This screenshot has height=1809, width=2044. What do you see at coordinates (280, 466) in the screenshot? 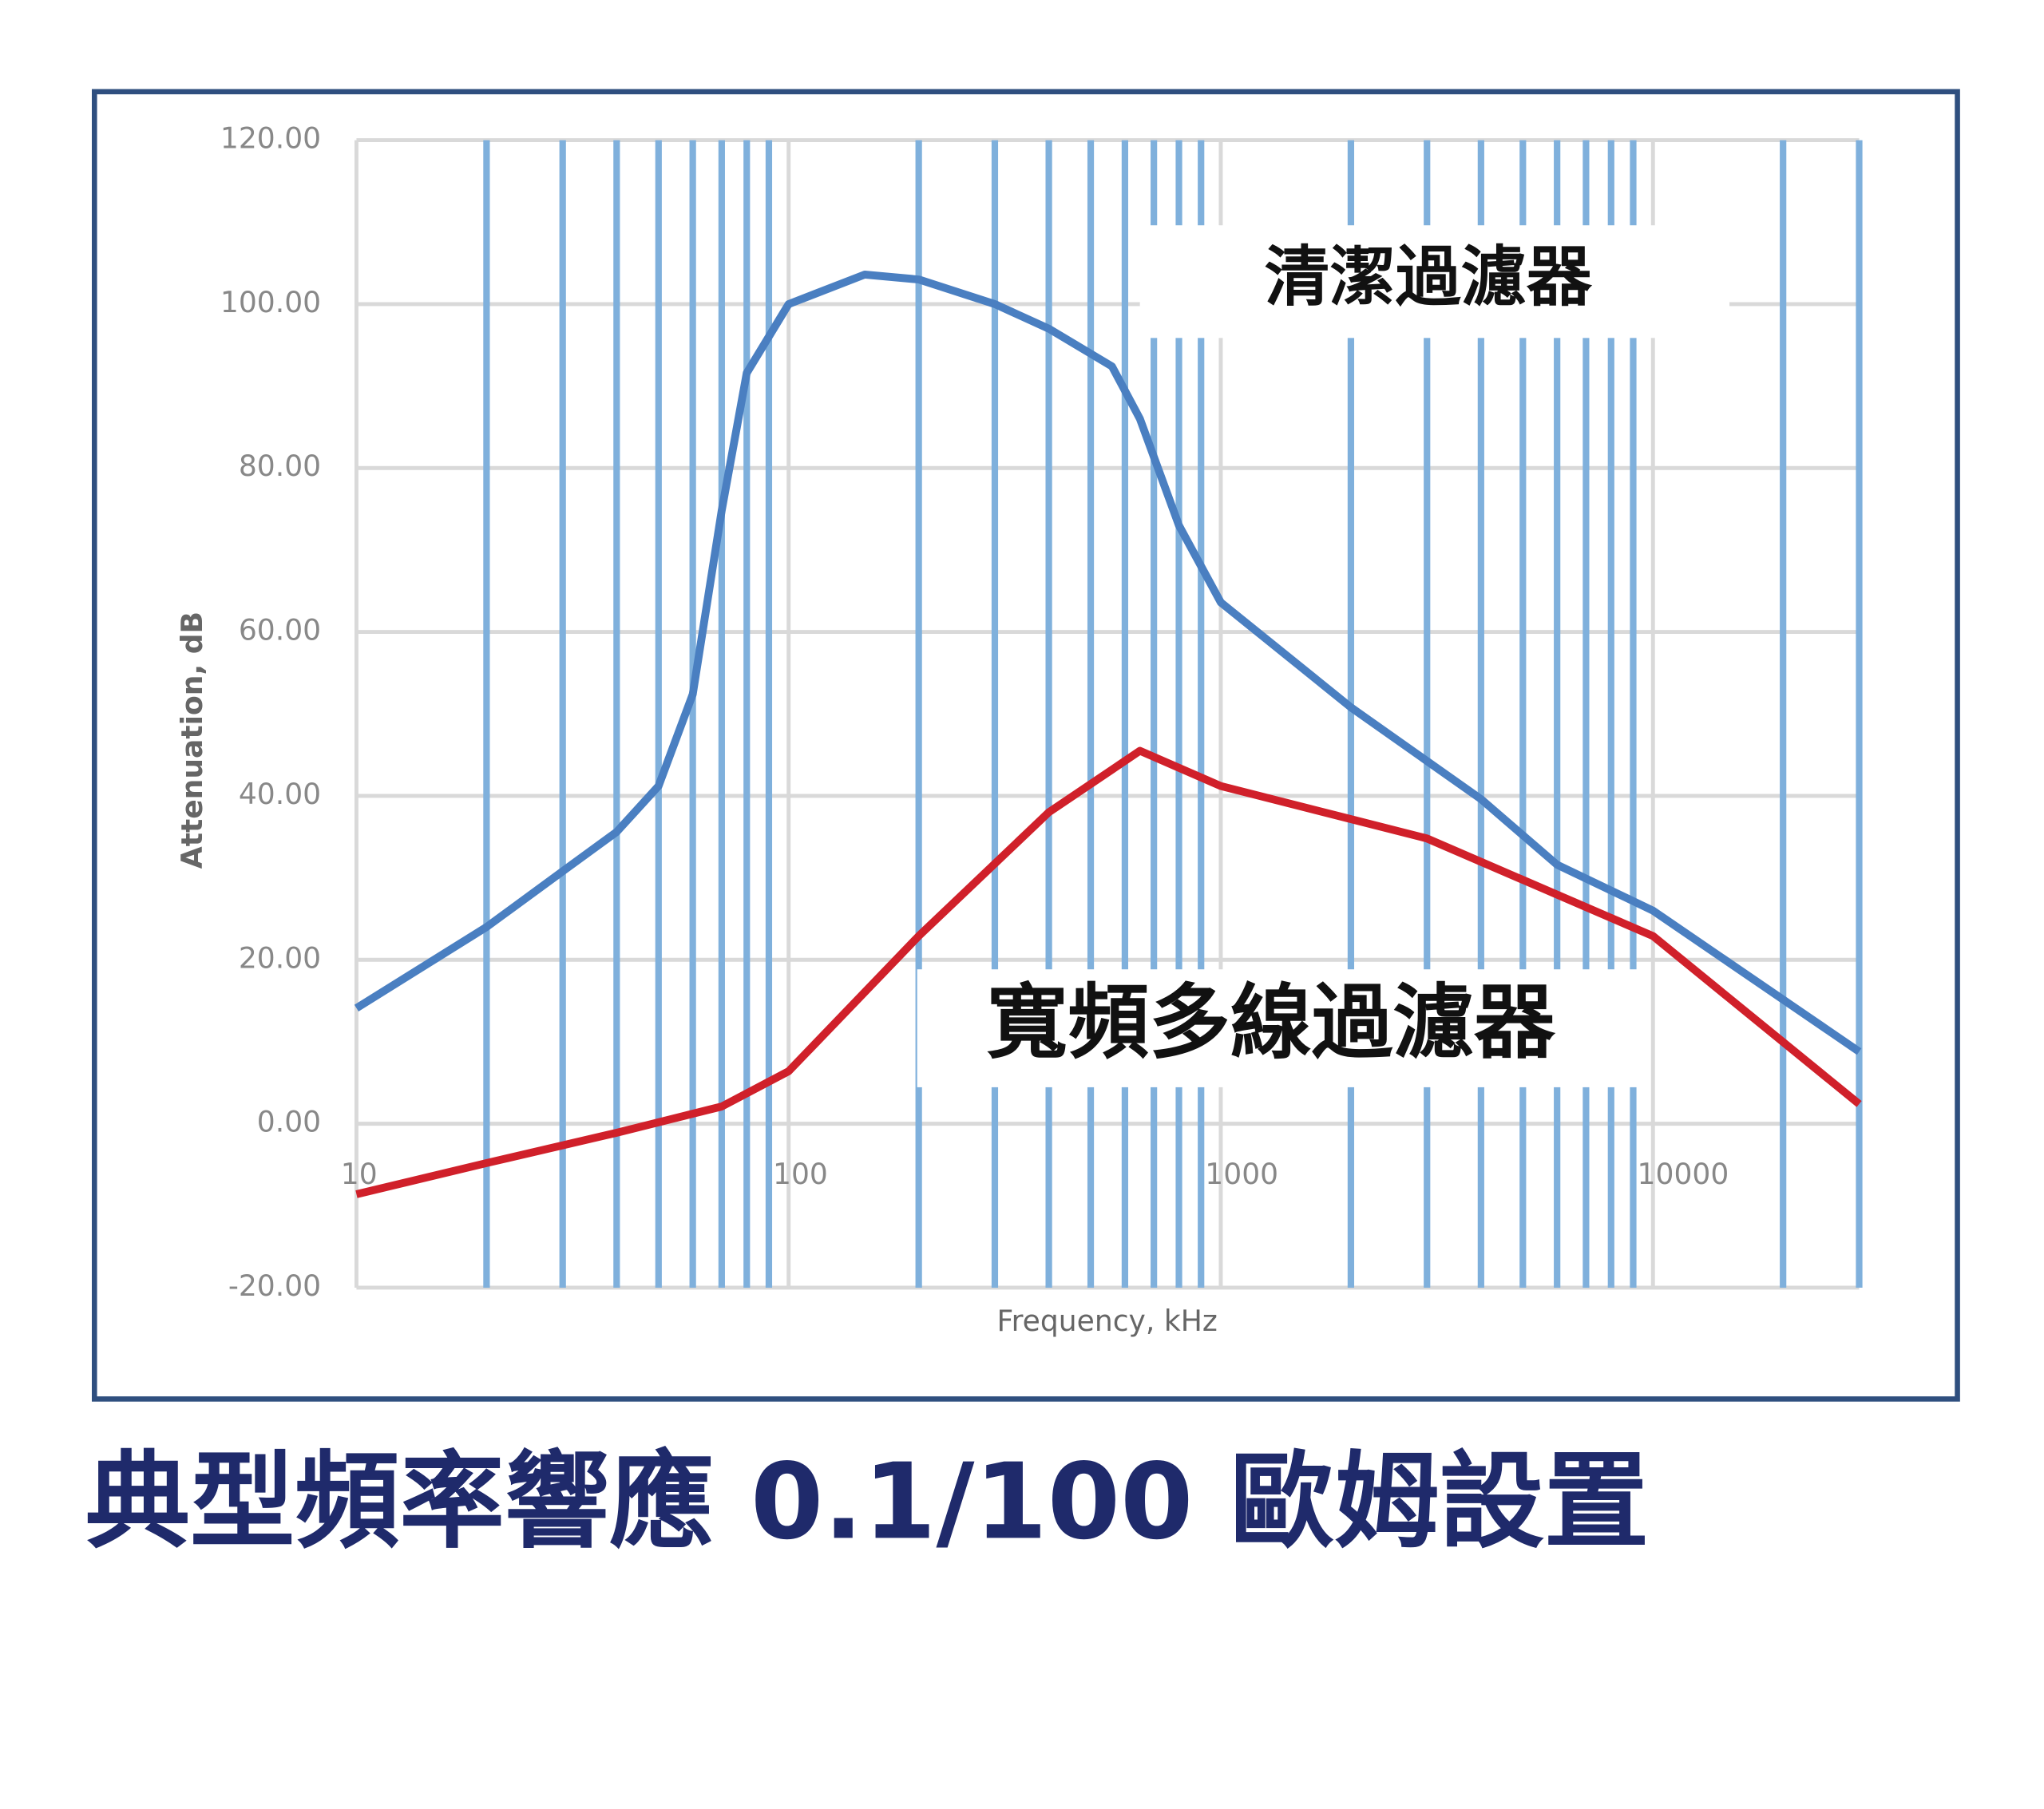
I see `y-tick-label: 80.00` at bounding box center [280, 466].